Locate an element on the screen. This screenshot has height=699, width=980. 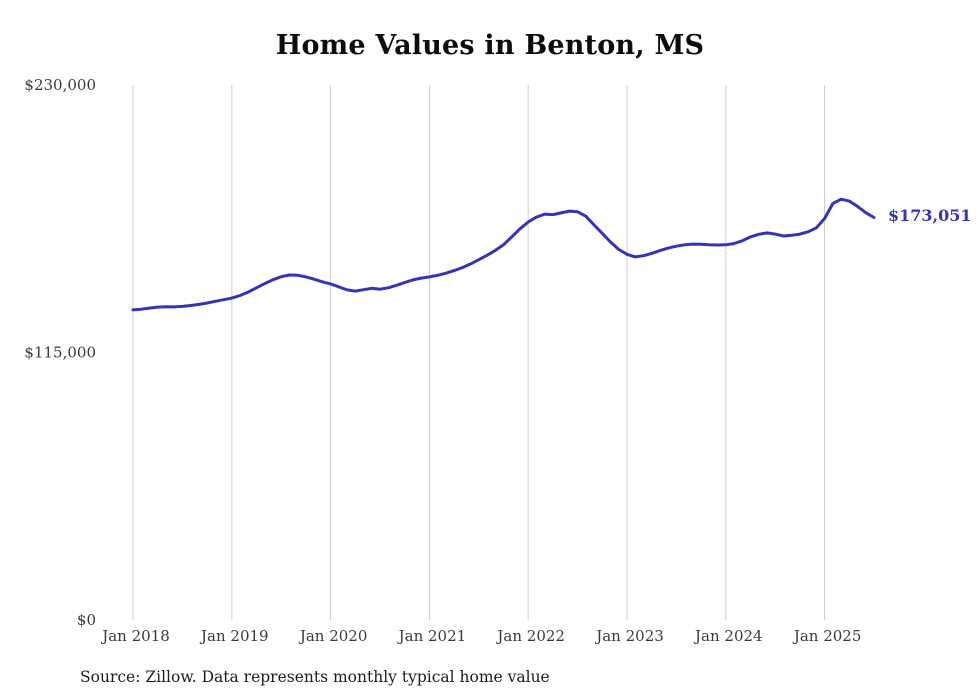
x-tick-label: Jan 2021 is located at coordinates (432, 636).